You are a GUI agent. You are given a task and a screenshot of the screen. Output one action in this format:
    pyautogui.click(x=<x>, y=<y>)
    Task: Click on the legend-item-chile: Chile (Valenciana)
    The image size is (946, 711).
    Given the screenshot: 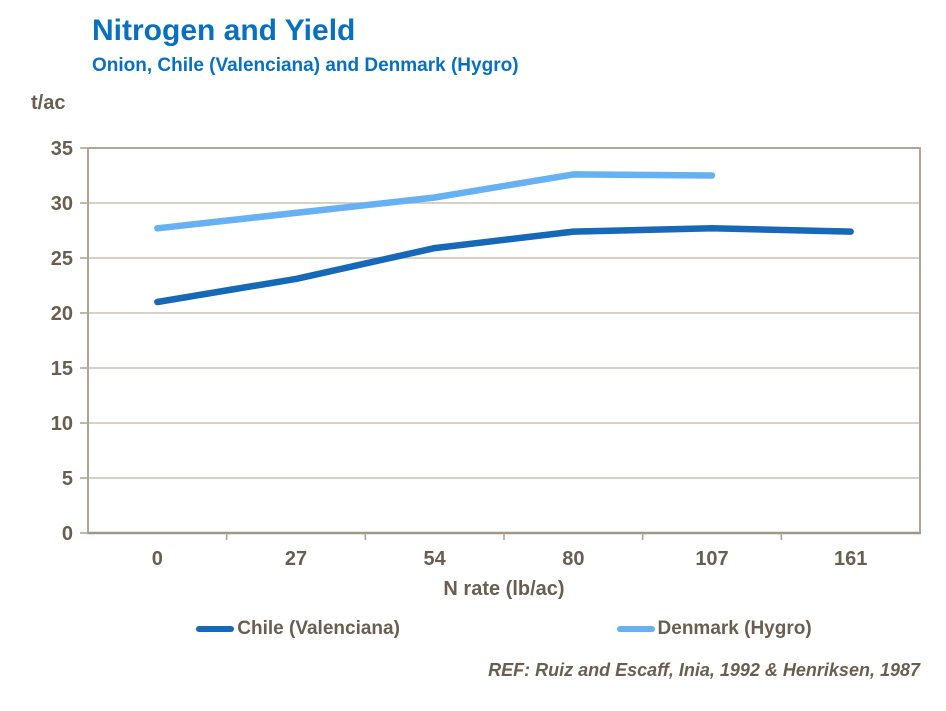 What is the action you would take?
    pyautogui.click(x=298, y=629)
    